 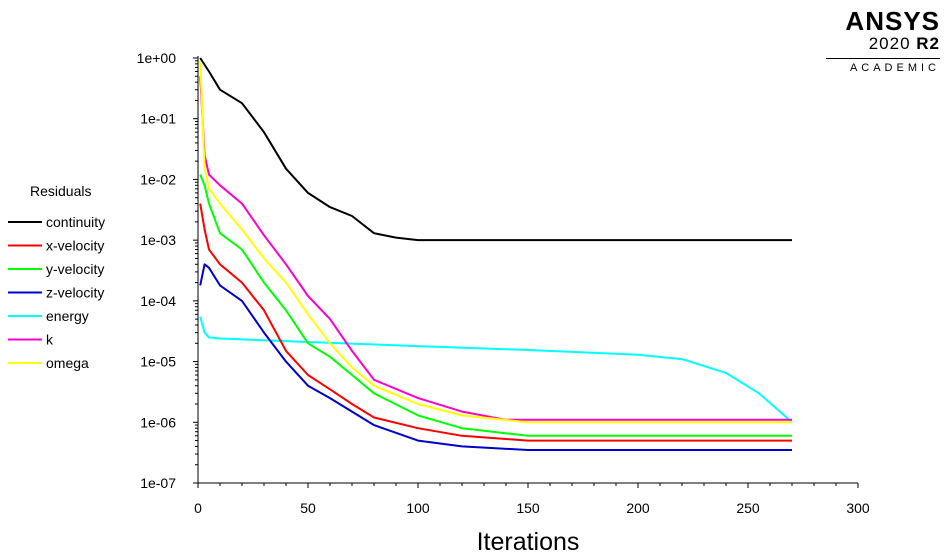 What do you see at coordinates (883, 58) in the screenshot?
I see `logo-divider` at bounding box center [883, 58].